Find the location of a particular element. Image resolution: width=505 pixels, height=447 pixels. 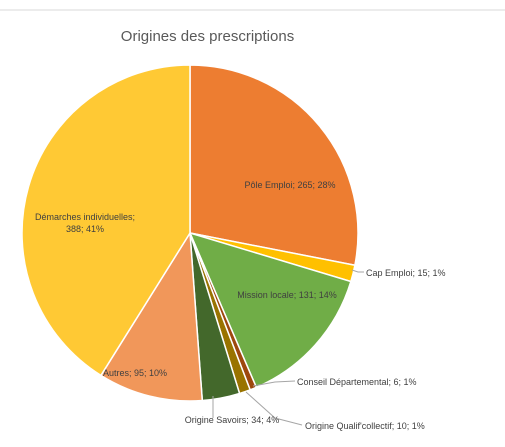

data-label: Pôle Emploi; 265; 28% is located at coordinates (290, 185).